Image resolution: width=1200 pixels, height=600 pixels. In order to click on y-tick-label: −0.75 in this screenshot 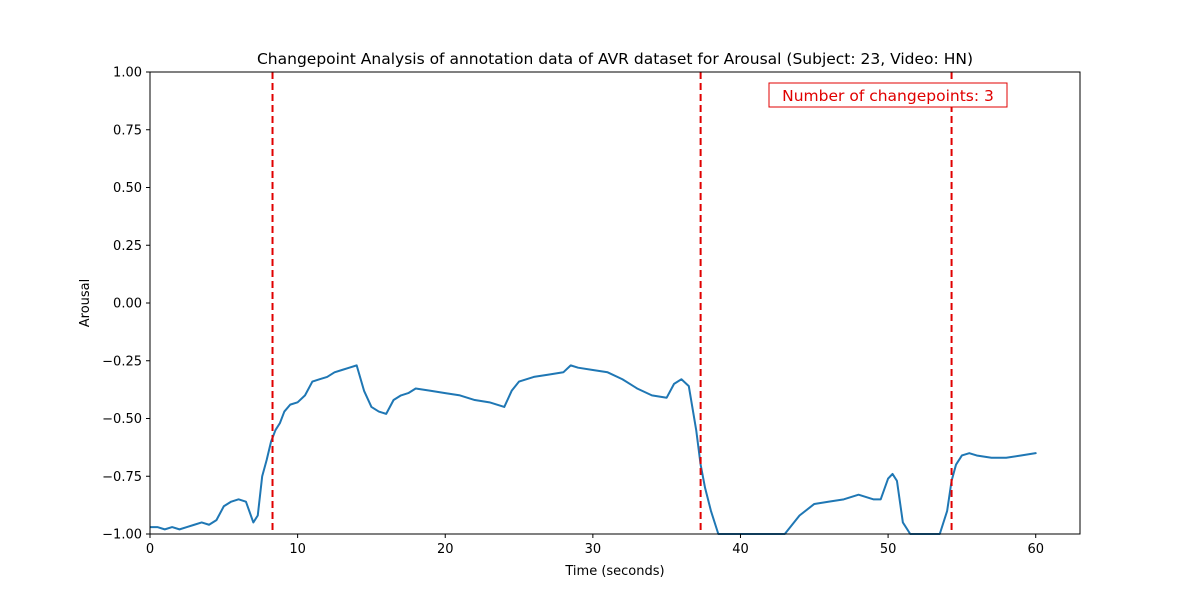, I will do `click(122, 477)`.